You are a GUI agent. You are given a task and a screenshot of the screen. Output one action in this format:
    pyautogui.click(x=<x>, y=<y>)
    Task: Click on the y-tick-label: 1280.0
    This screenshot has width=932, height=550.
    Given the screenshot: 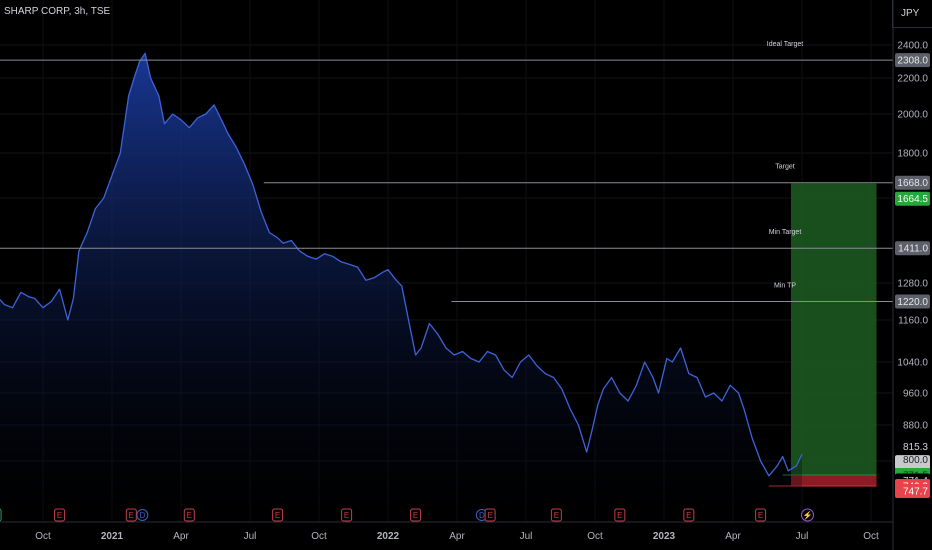 What is the action you would take?
    pyautogui.click(x=912, y=284)
    